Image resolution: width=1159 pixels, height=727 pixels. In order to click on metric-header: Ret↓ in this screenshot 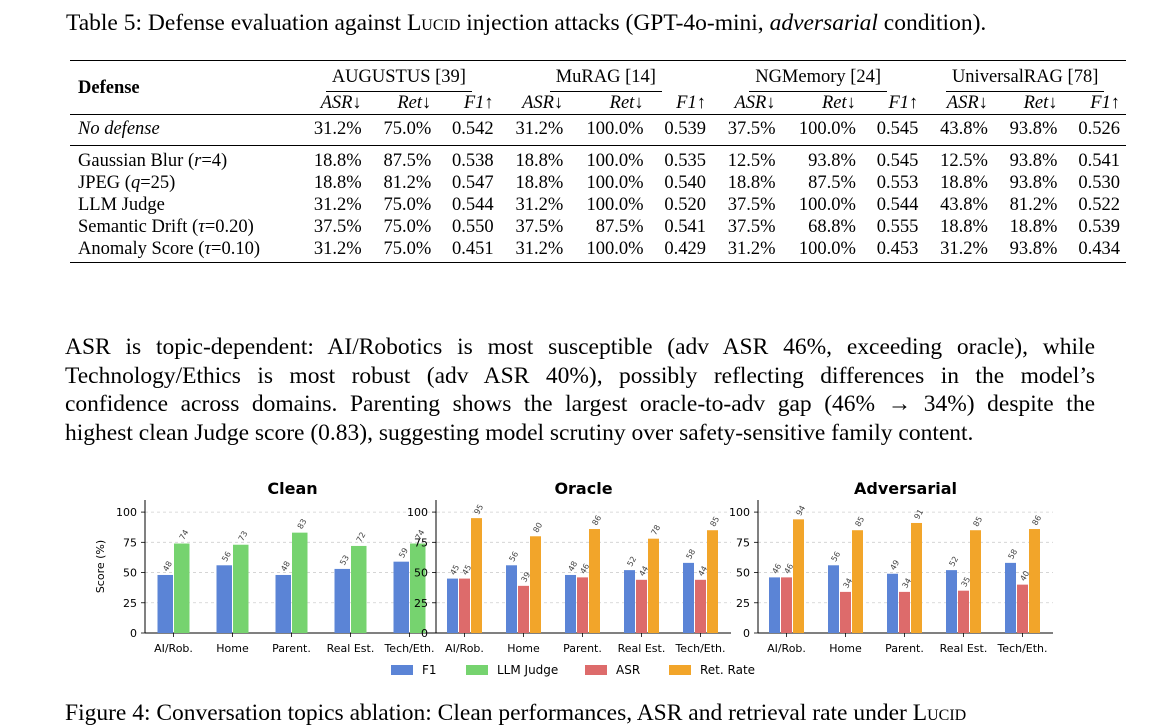, I will do `click(839, 103)`.